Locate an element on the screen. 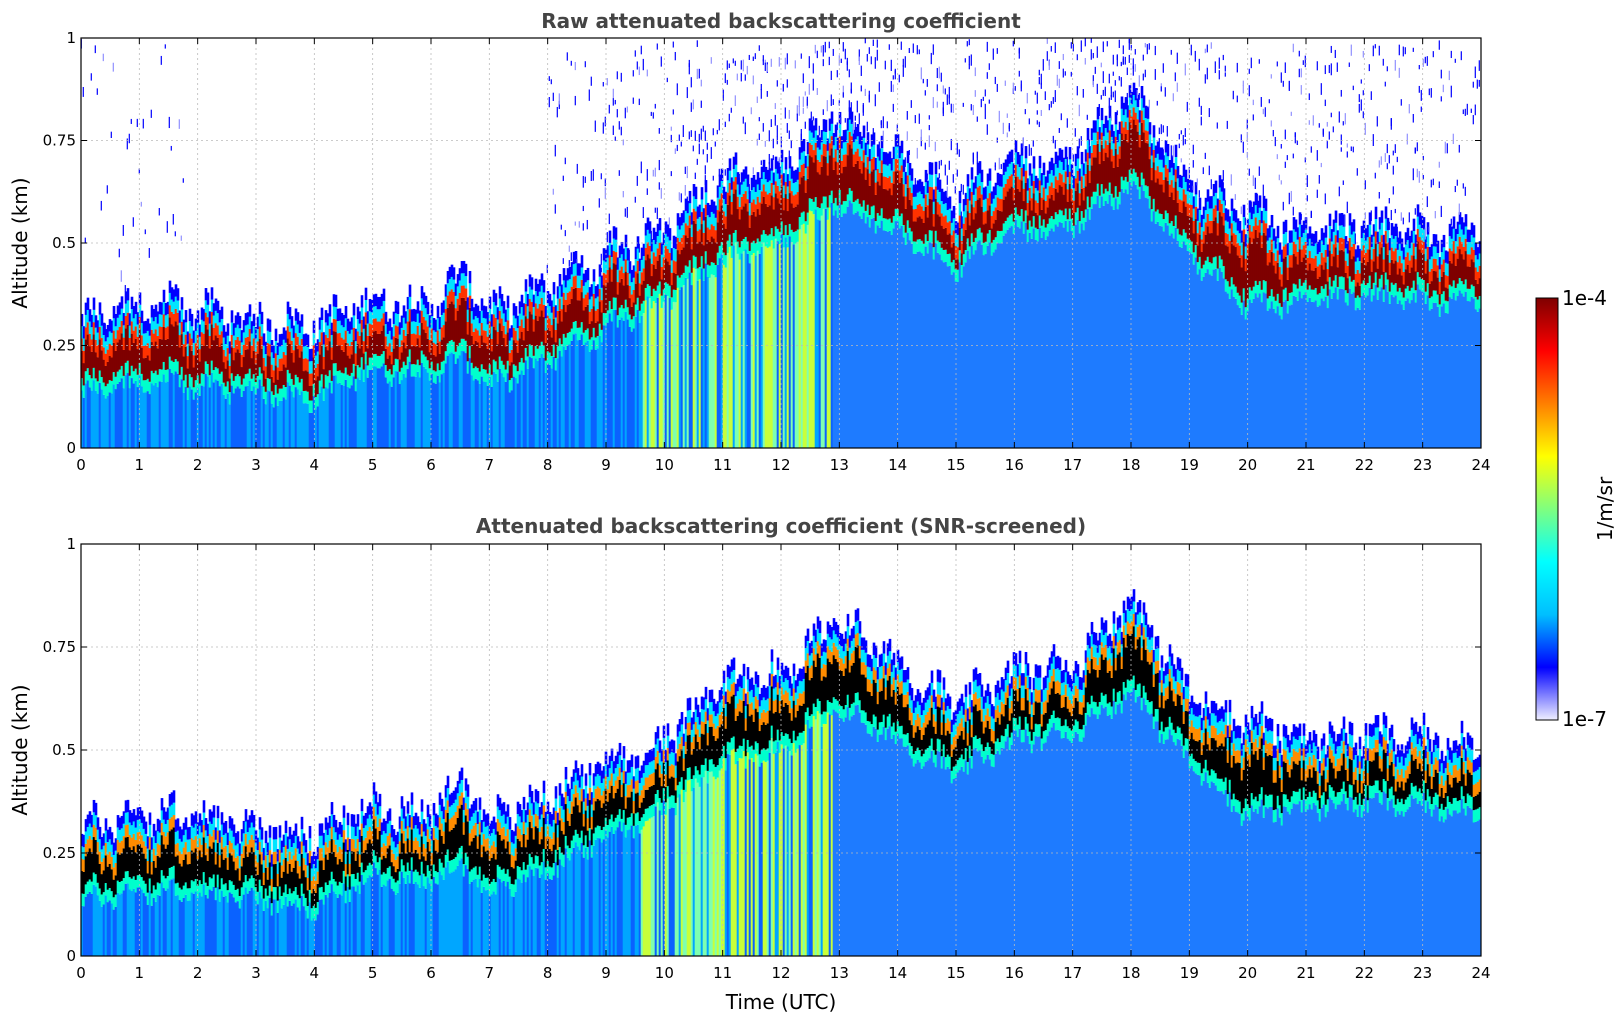 The height and width of the screenshot is (1020, 1621). x-tick-label: 16 is located at coordinates (1014, 973).